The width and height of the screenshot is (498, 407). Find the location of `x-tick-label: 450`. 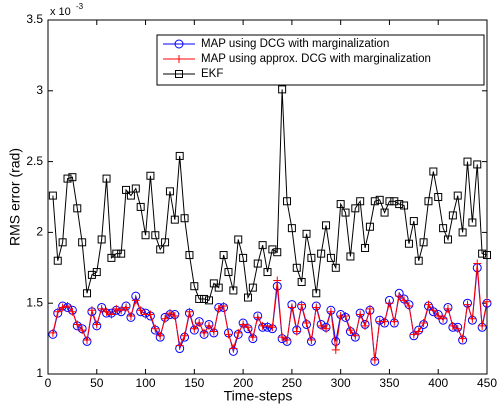

x-tick-label: 450 is located at coordinates (487, 383).